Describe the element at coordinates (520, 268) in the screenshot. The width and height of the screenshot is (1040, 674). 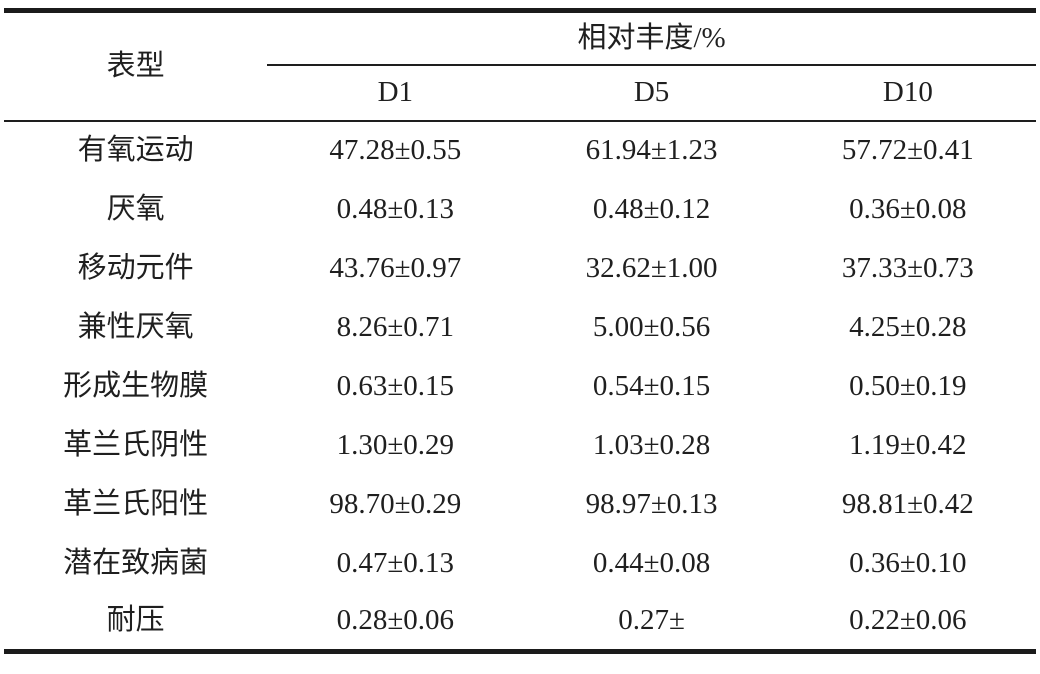
I see `table-row: 移动元件 43.76±0.97 32.62±1.00 37.33±0.73` at that location.